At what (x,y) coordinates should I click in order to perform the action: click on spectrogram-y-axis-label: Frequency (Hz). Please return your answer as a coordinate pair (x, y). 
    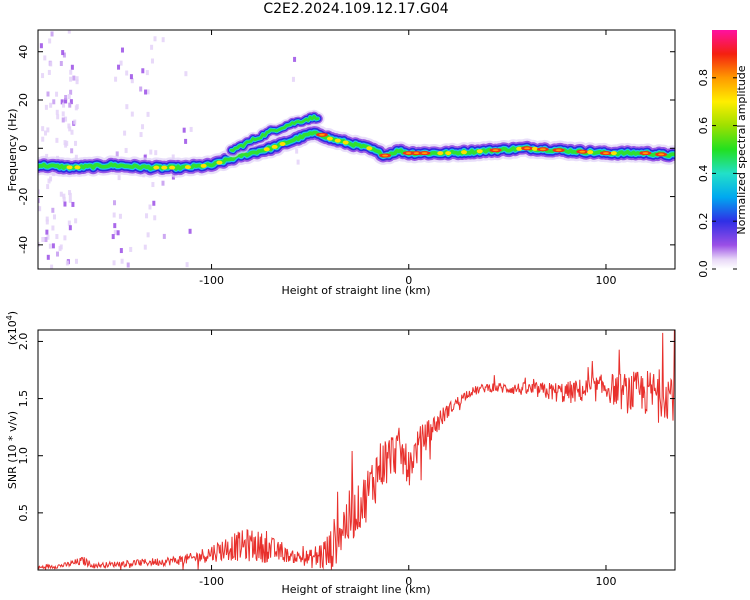
    Looking at the image, I should click on (12, 150).